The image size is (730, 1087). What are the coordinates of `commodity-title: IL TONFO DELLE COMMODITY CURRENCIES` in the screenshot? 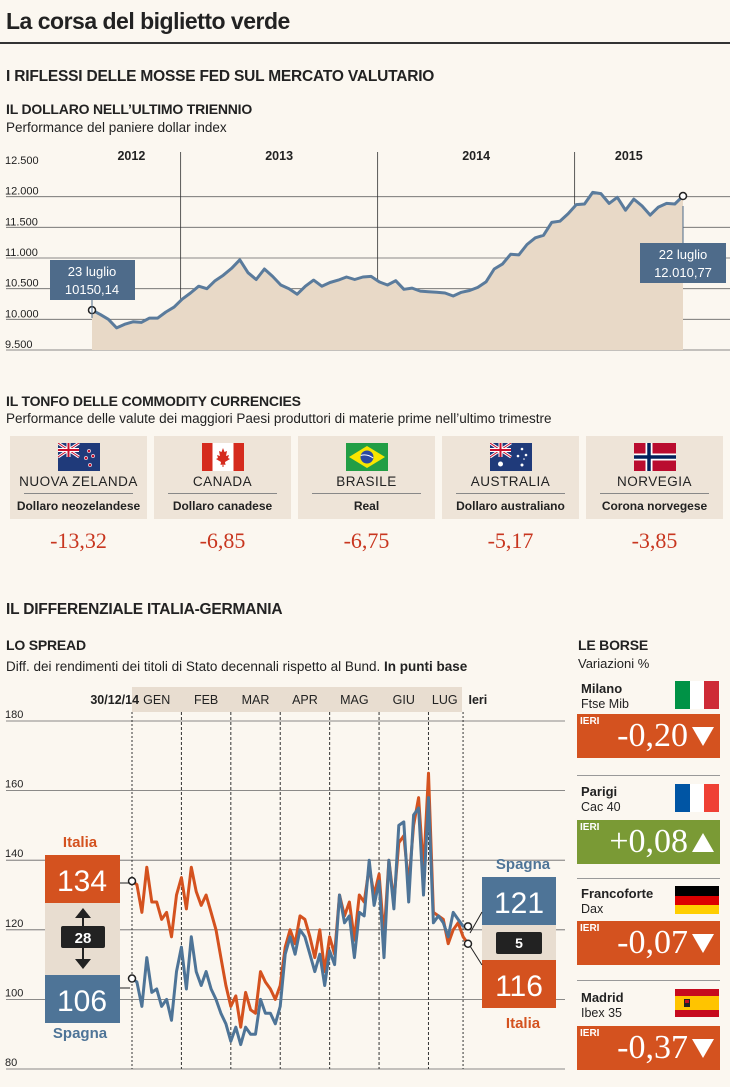 It's located at (153, 401).